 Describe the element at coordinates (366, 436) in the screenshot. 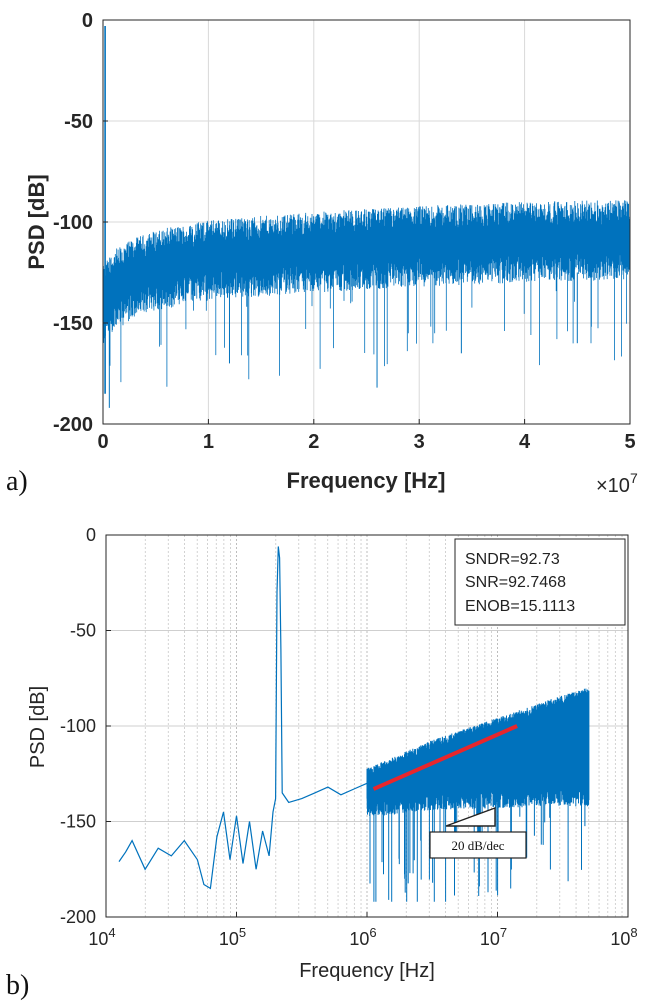

I see `x-ticks-a: 0 1 2 3 4 5` at that location.